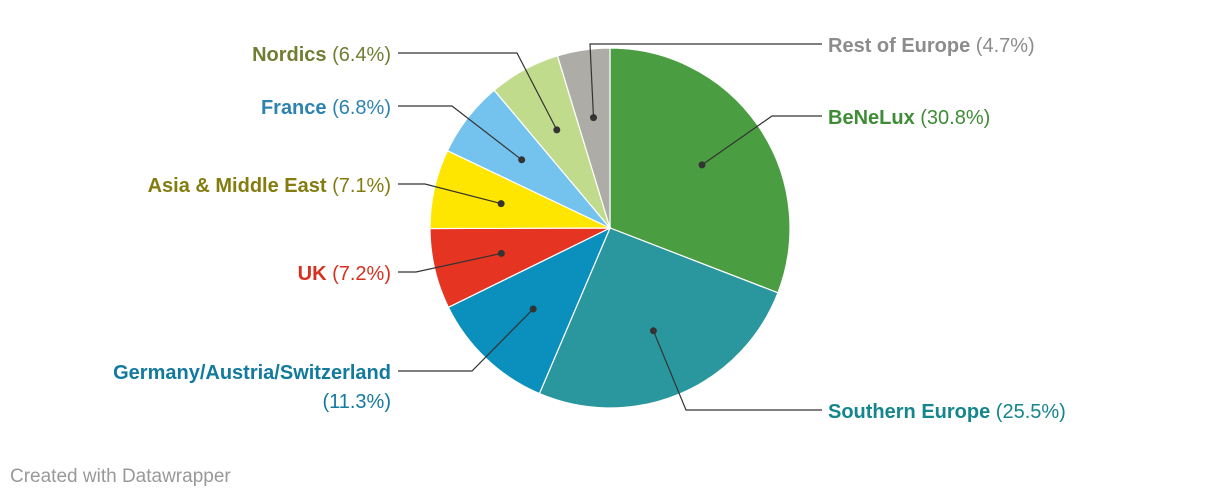  I want to click on slice-label-name: Asia & Middle East, so click(237, 186).